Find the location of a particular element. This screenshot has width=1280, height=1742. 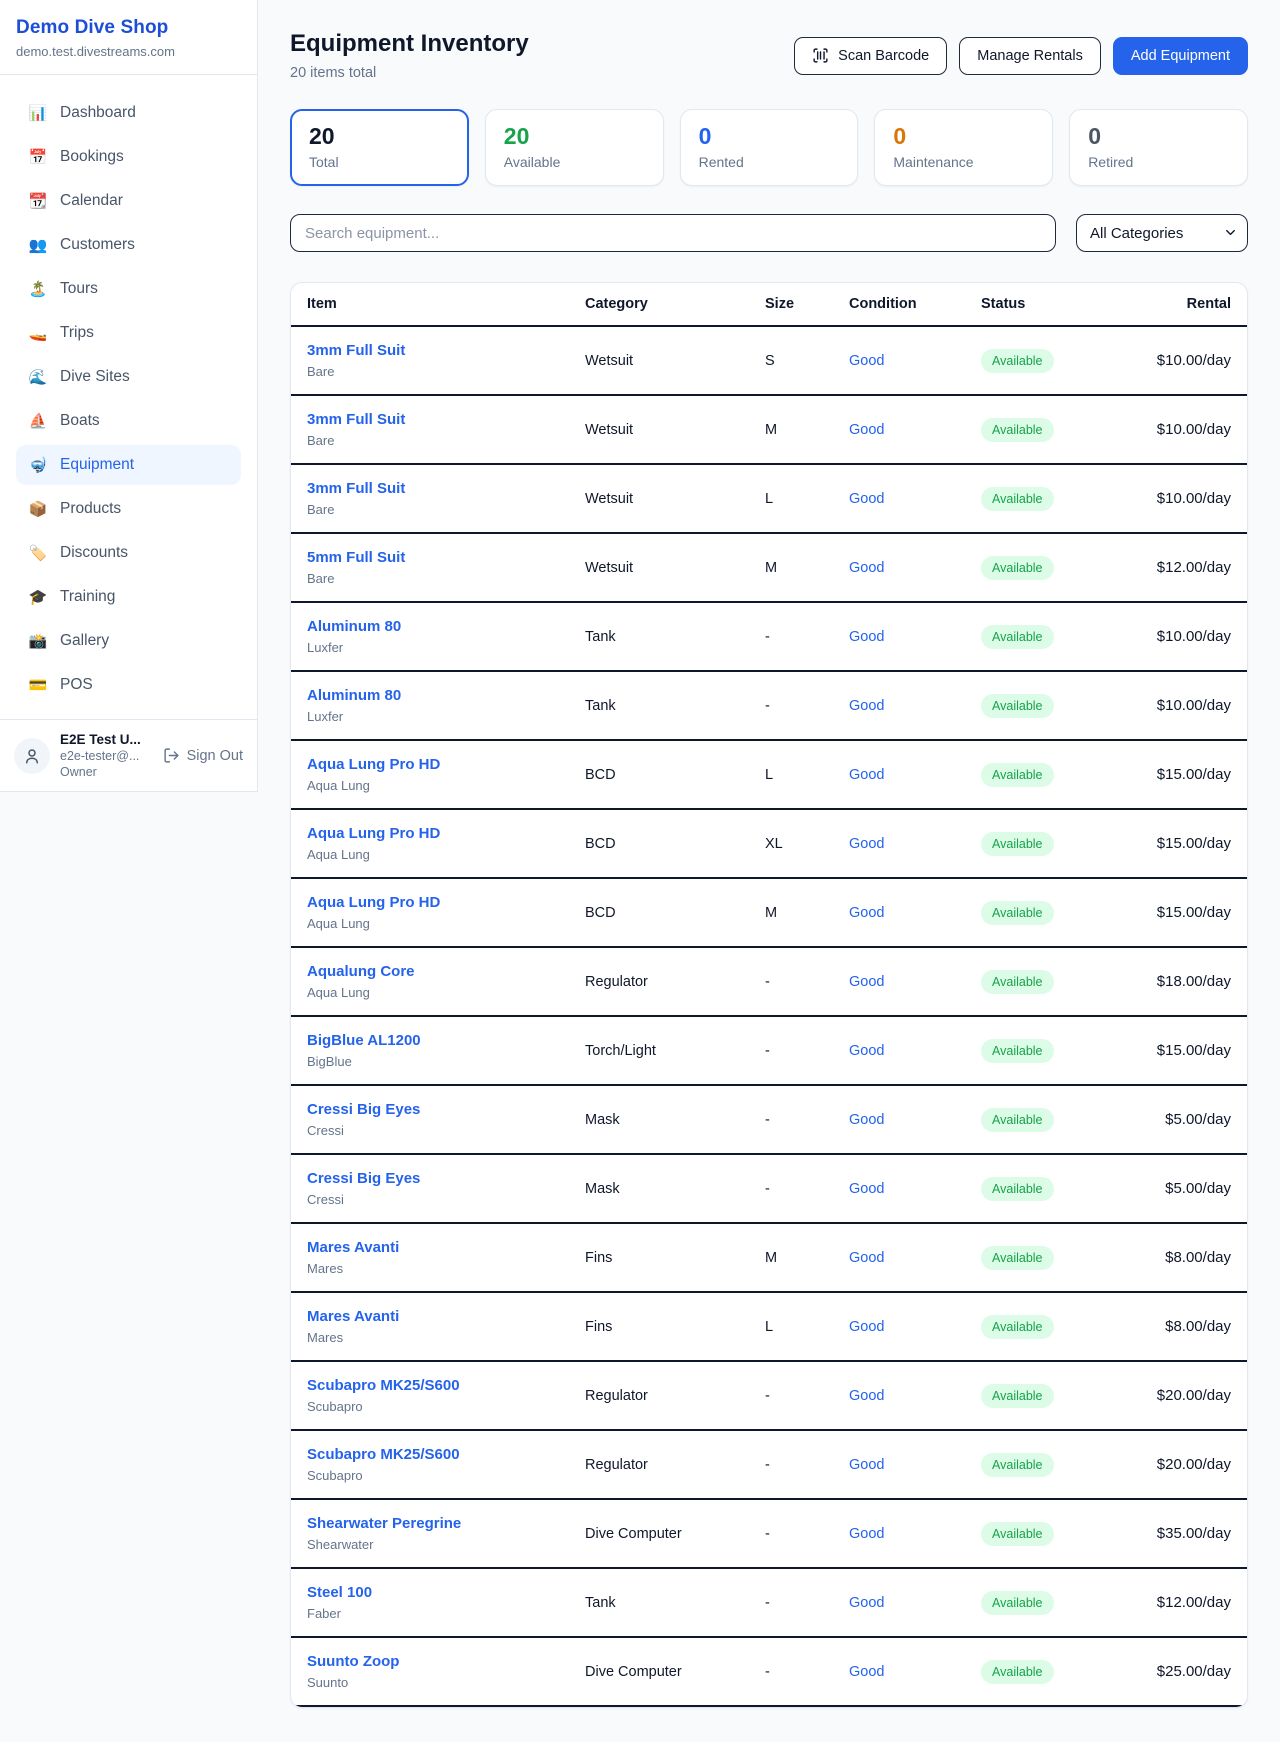

sidebar-item-label: Trips is located at coordinates (77, 332).